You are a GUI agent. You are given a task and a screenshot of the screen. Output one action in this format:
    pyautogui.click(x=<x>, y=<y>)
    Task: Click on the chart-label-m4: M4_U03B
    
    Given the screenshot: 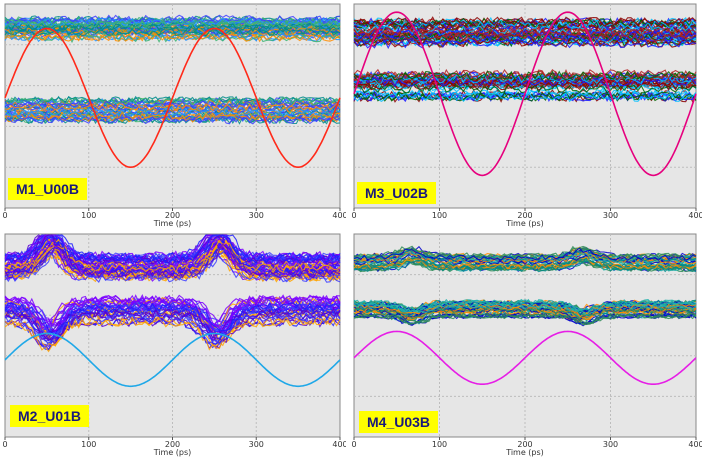 What is the action you would take?
    pyautogui.click(x=399, y=422)
    